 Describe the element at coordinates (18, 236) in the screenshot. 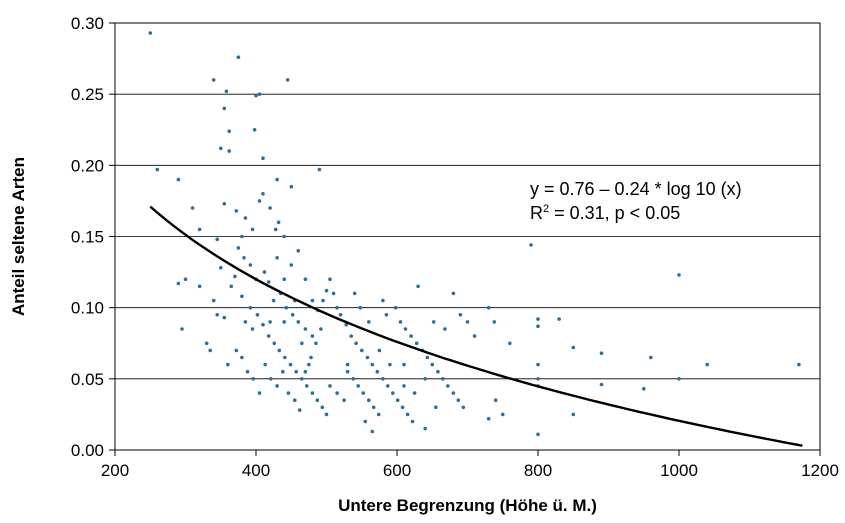

I see `y-axis-title: Anteil seltene Arten` at that location.